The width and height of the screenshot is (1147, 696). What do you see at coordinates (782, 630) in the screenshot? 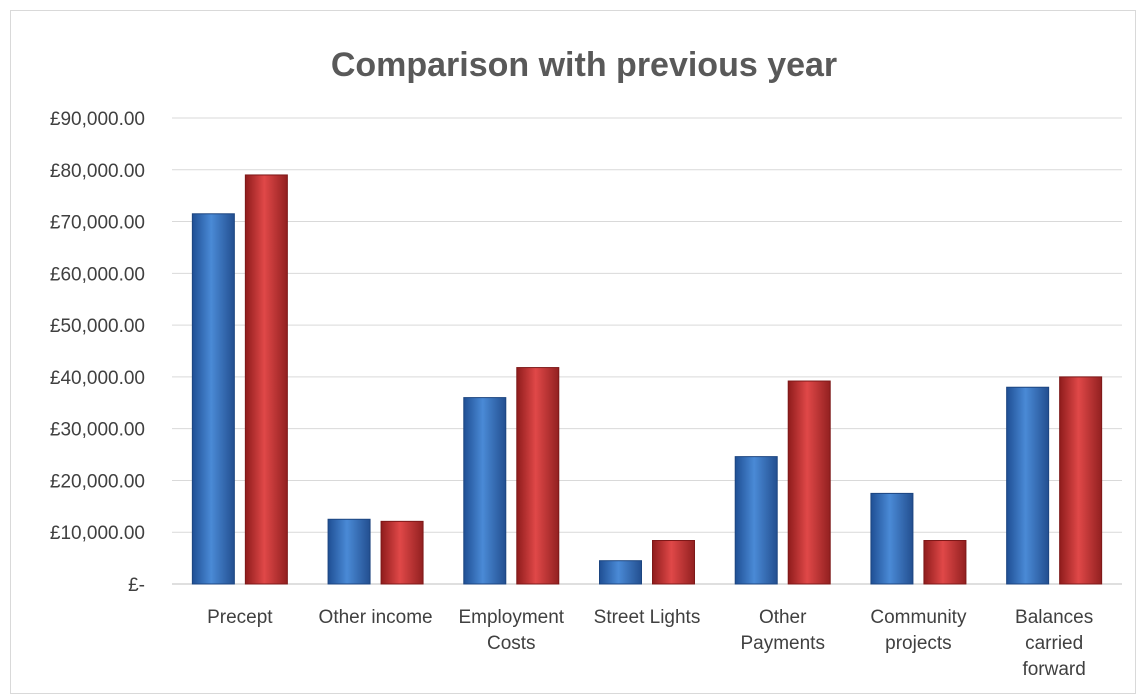
I see `x-category-label: Other Payments` at bounding box center [782, 630].